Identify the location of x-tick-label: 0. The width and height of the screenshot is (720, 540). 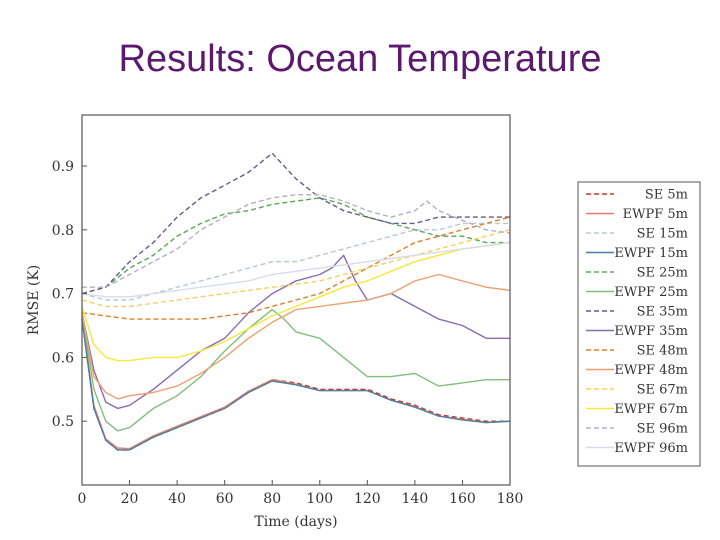
(82, 499).